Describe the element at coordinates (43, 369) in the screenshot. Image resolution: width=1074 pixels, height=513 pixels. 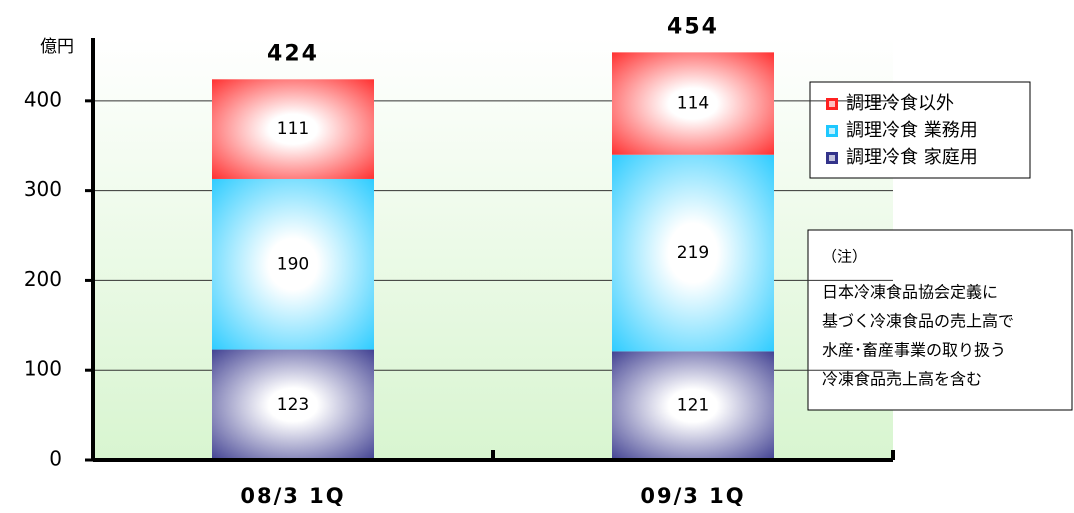
I see `y-tick-label: 100` at that location.